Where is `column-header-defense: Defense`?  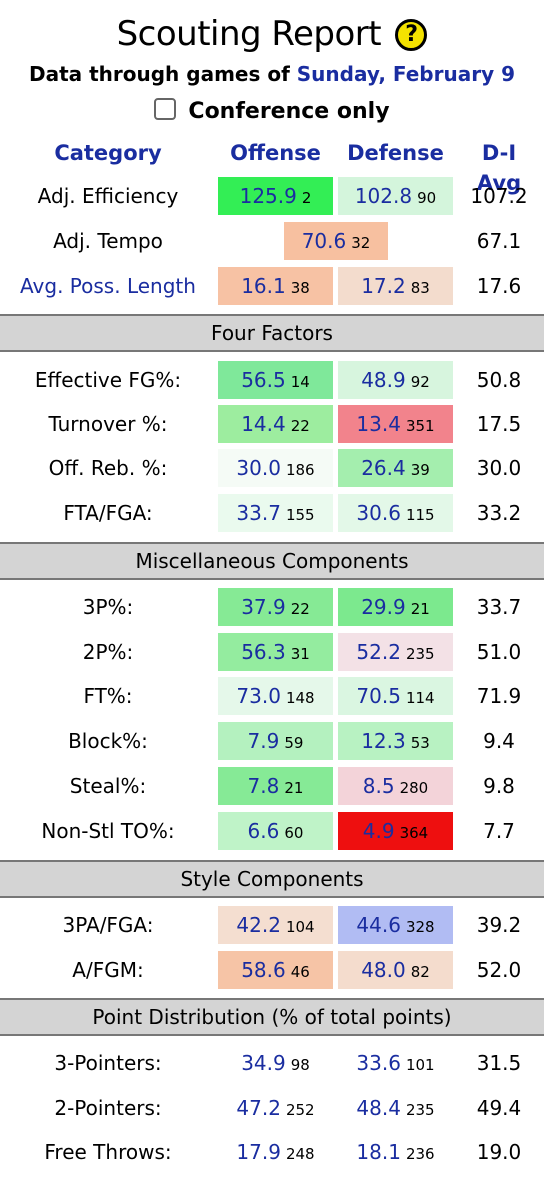 column-header-defense: Defense is located at coordinates (395, 153).